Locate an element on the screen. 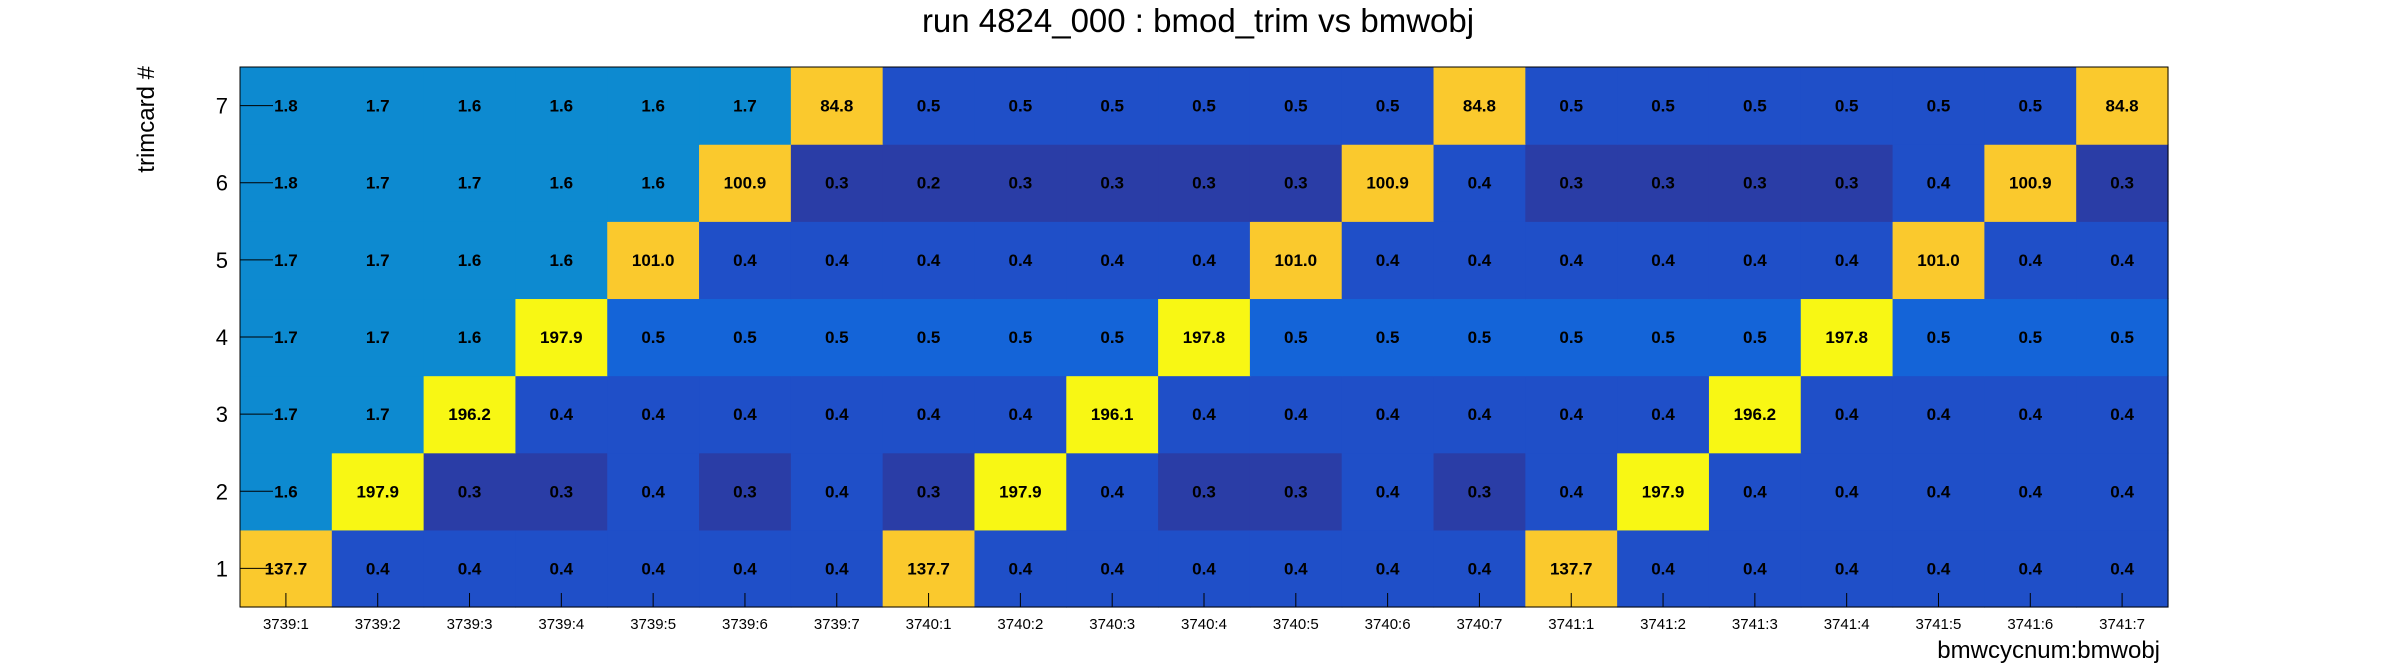 The image size is (2396, 672). x-tick-label: 3740:2 is located at coordinates (1020, 624).